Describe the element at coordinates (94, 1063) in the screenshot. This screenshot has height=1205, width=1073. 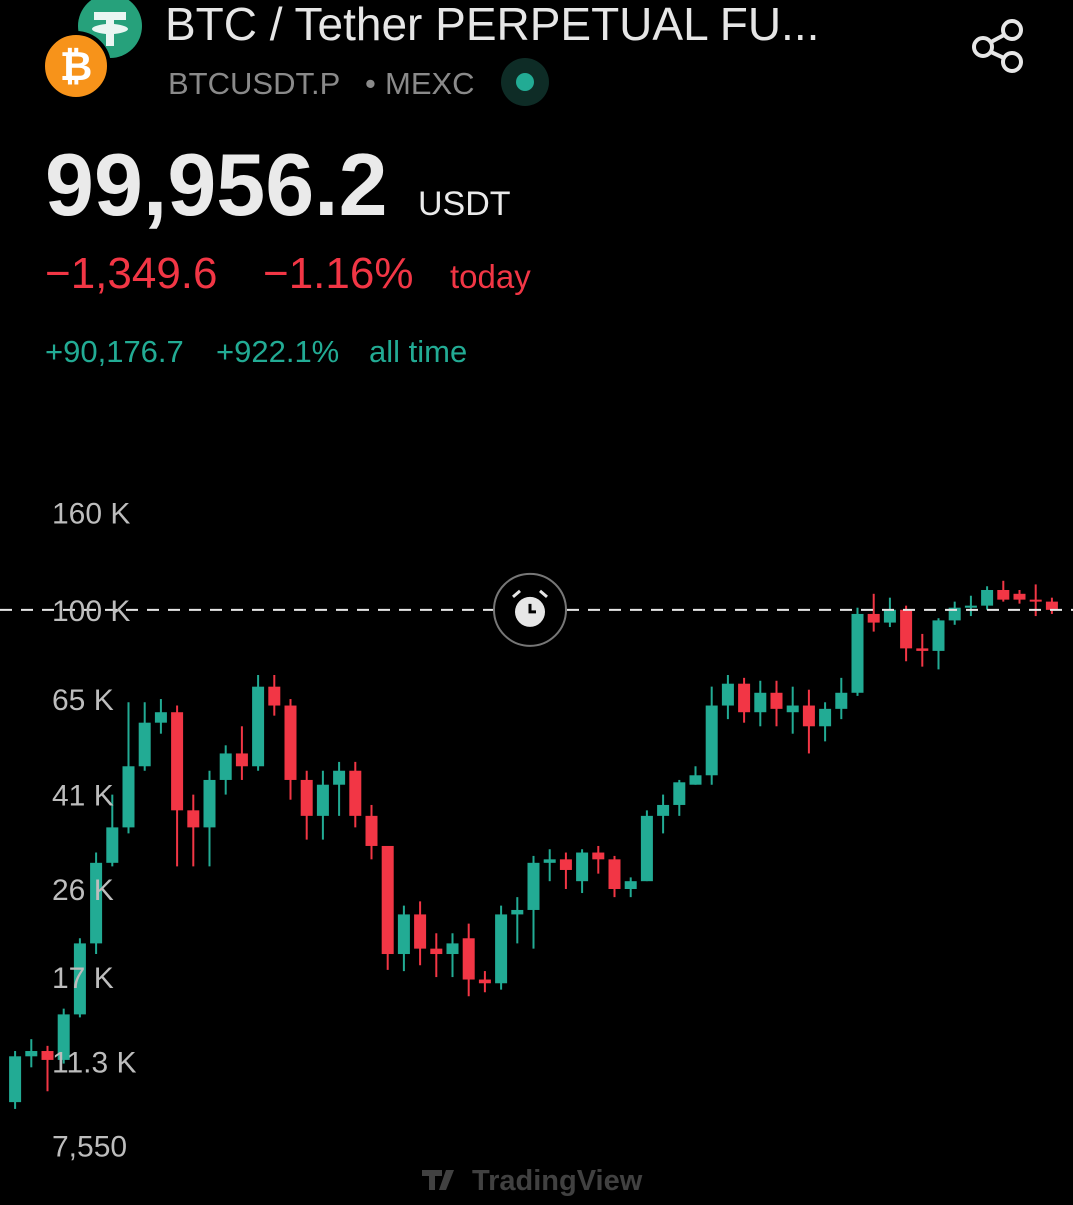
I see `y-tick-label: 11.3 K` at that location.